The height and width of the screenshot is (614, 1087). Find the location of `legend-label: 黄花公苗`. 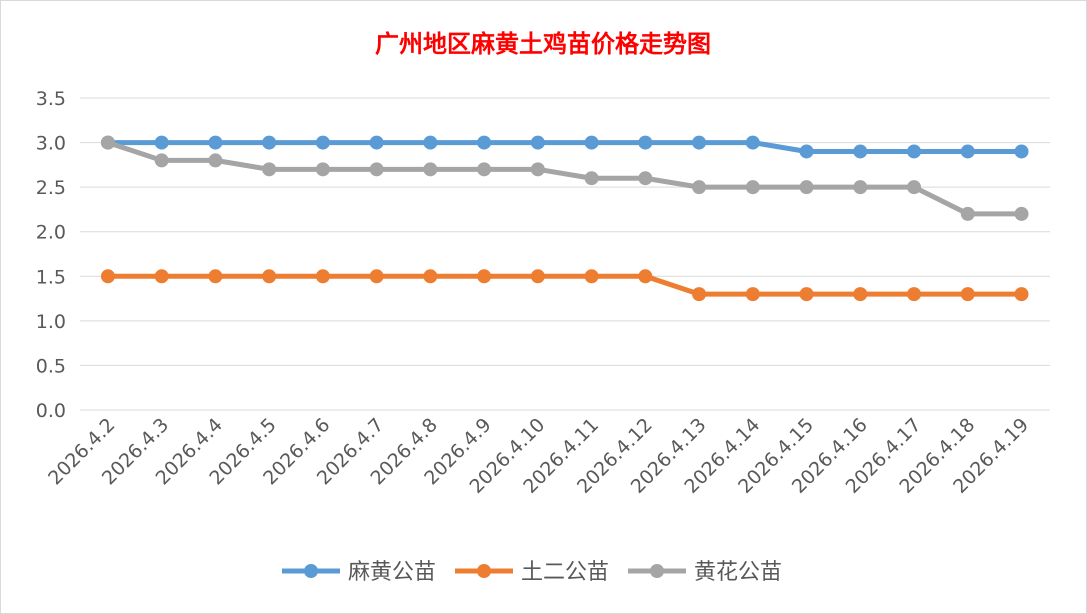

legend-label: 黄花公苗 is located at coordinates (738, 572).